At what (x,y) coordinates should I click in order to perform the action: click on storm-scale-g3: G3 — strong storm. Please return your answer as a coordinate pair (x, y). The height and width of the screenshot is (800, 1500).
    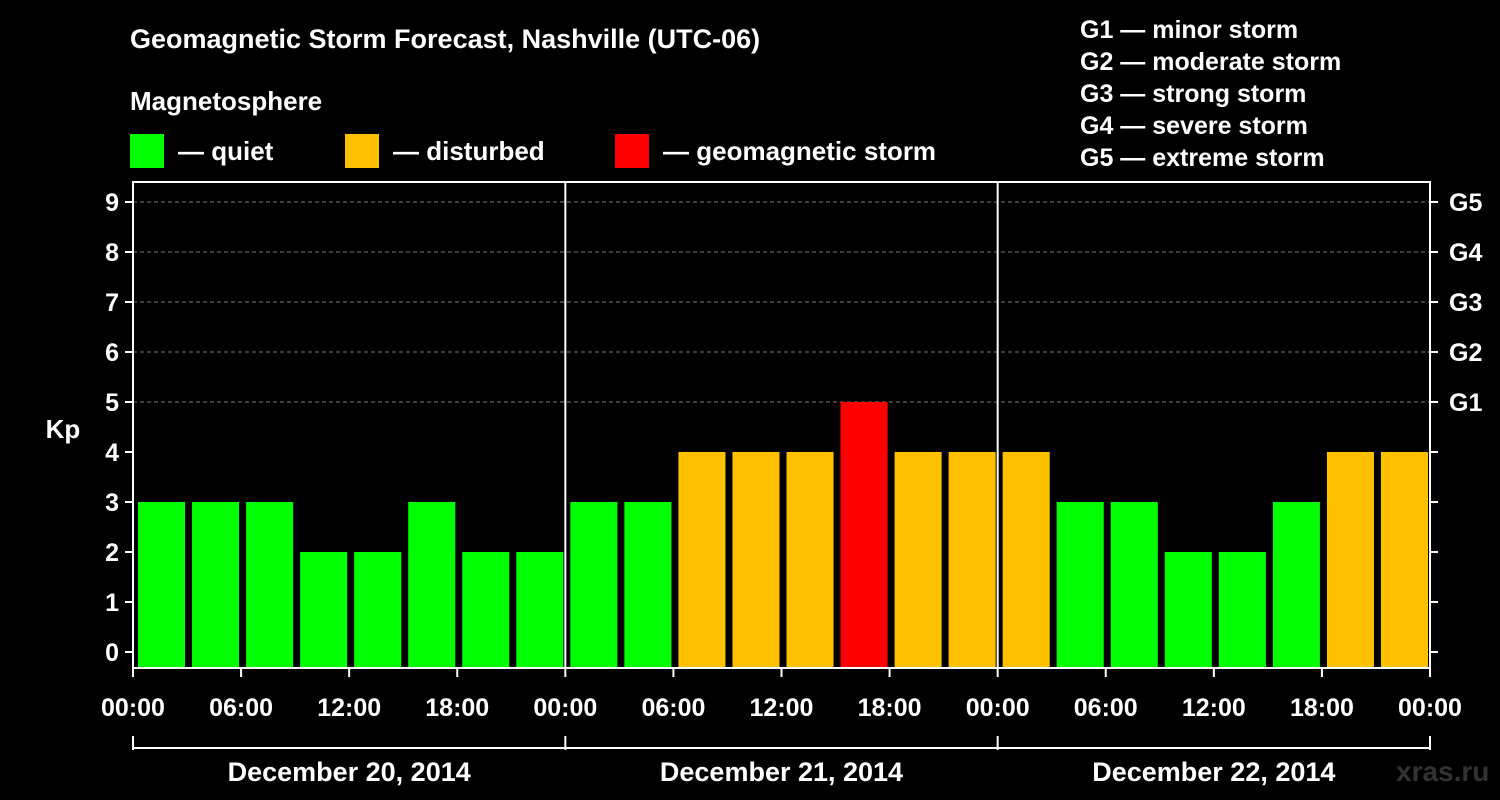
    Looking at the image, I should click on (1193, 94).